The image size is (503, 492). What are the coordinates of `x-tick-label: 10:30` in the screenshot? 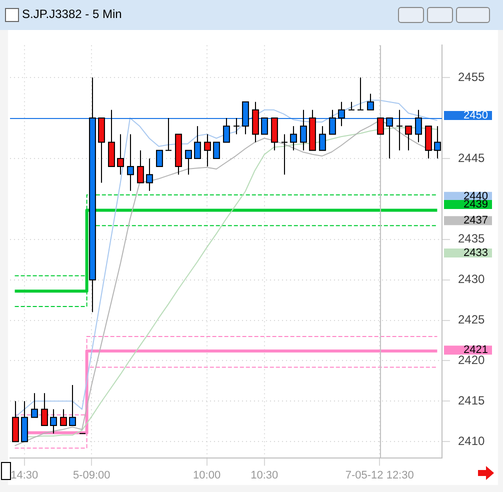 It's located at (264, 475).